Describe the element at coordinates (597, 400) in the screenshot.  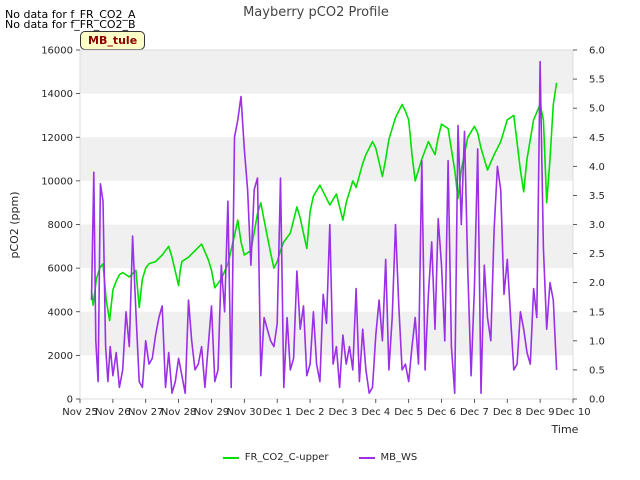
I see `y2-tick-label: 0.0` at that location.